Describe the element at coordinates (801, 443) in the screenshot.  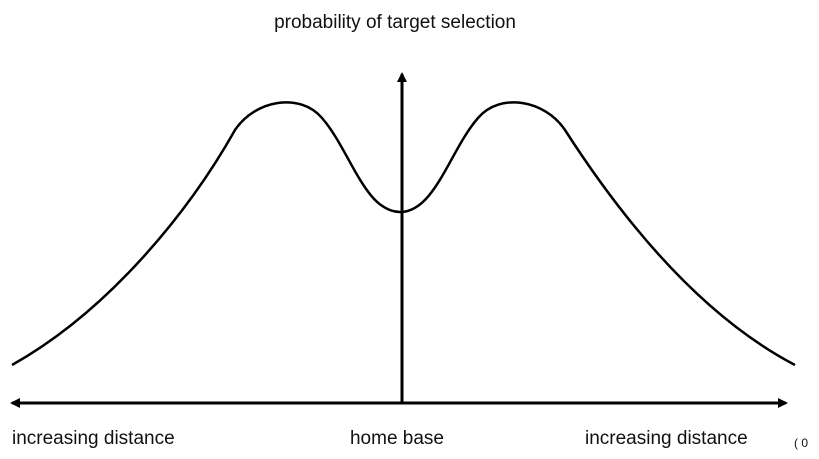
I see `corner-text: ( 0` at that location.